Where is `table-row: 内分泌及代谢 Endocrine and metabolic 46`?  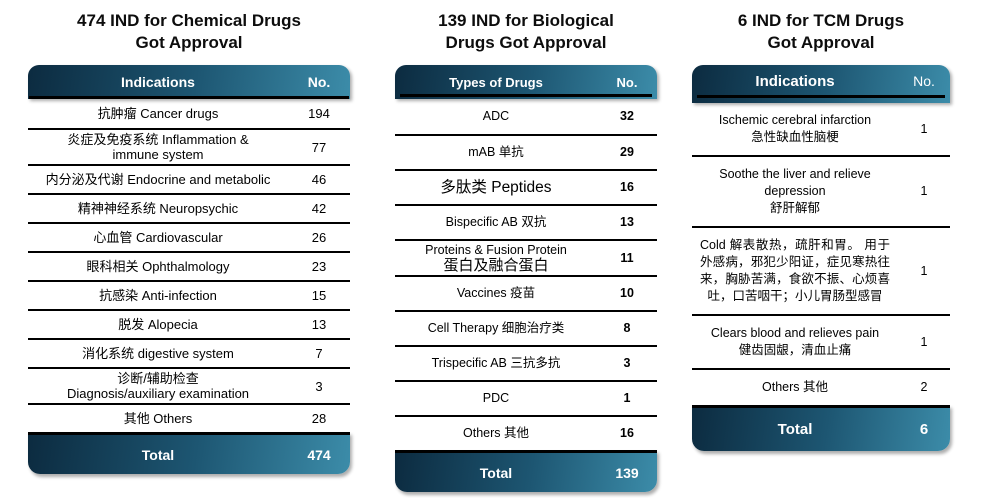
table-row: 内分泌及代谢 Endocrine and metabolic 46 is located at coordinates (189, 178).